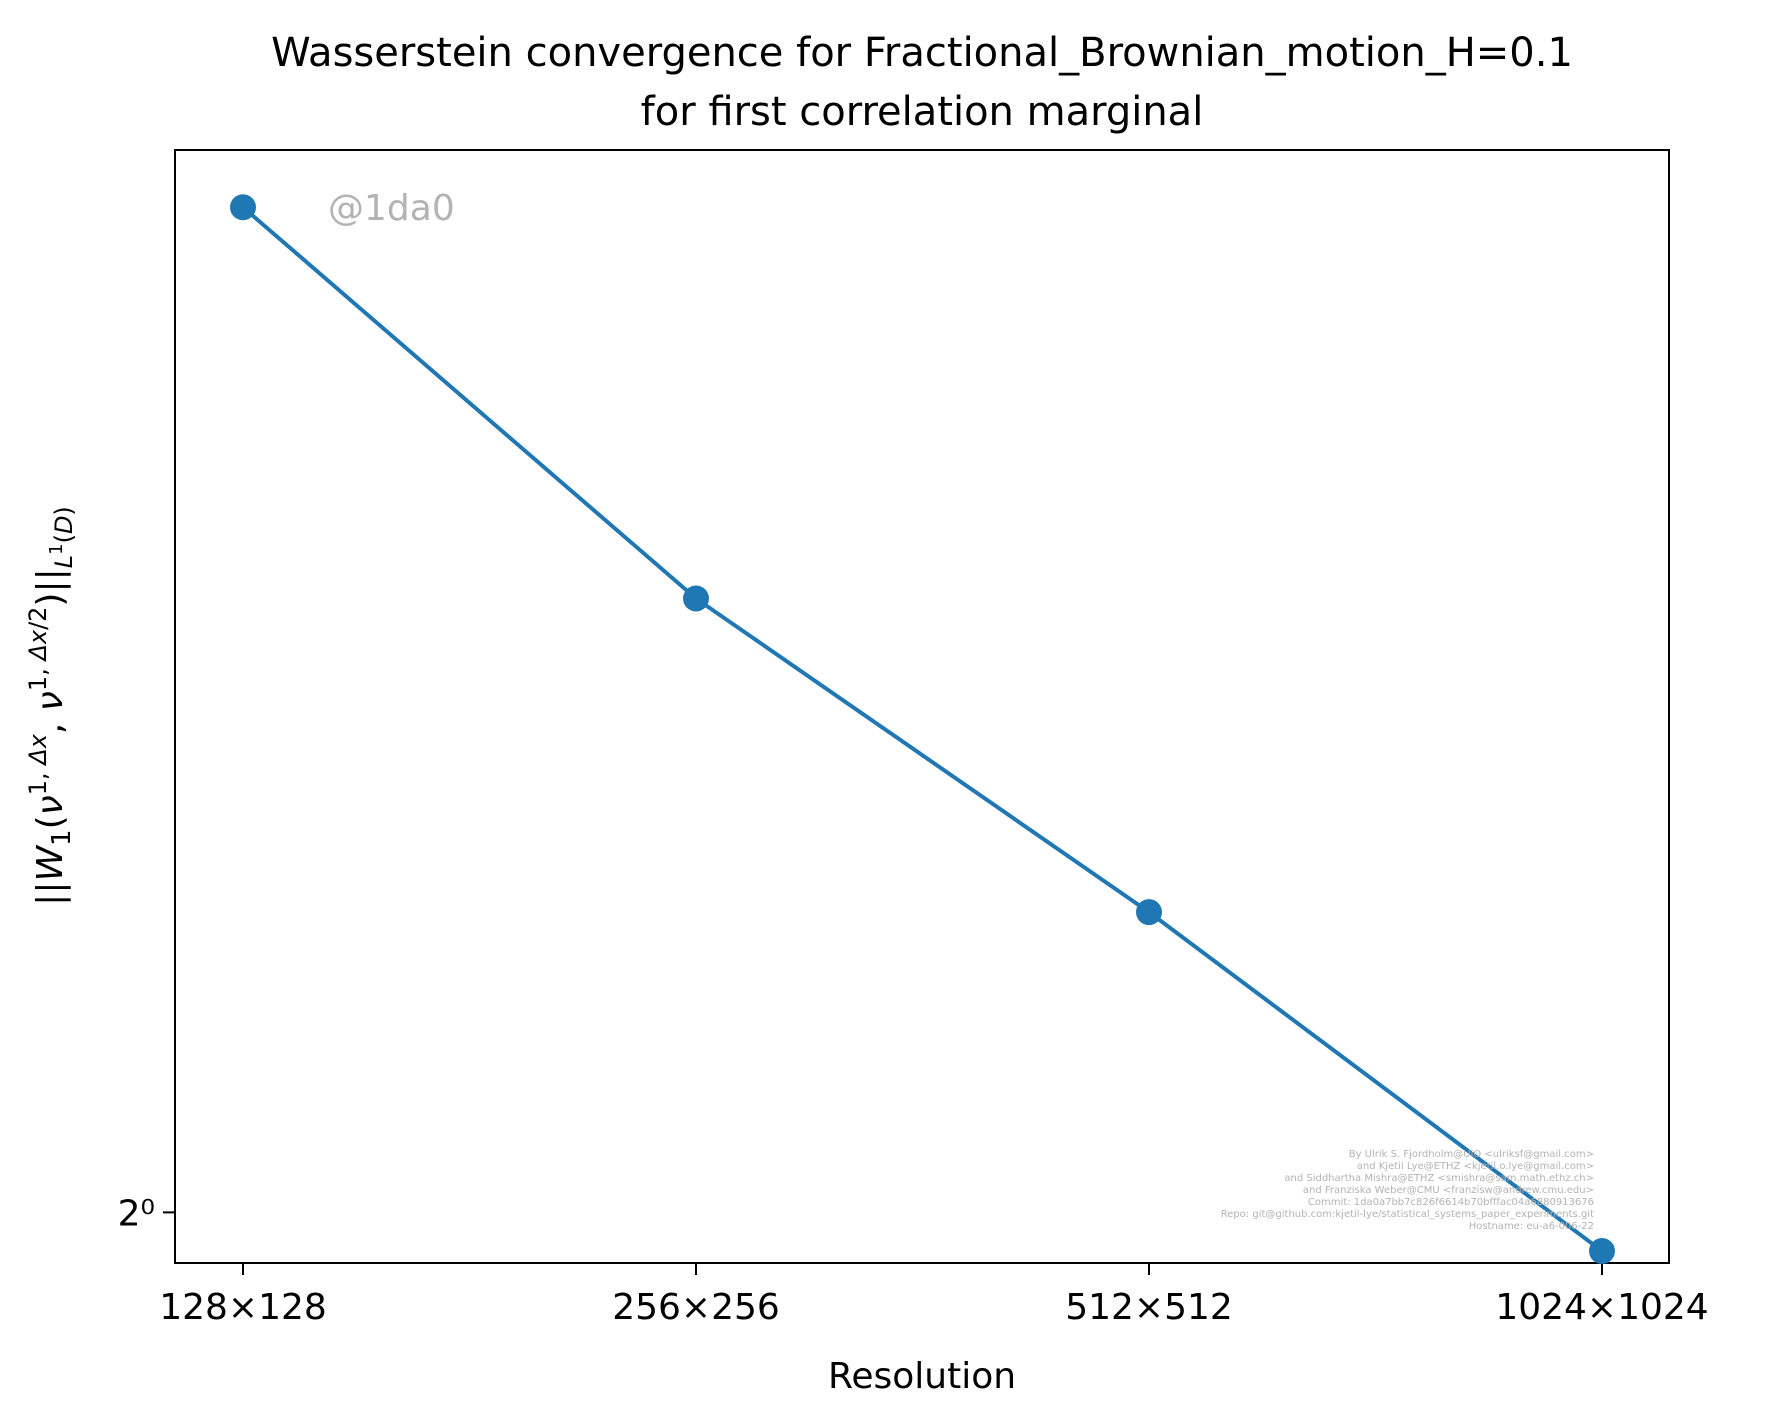 This screenshot has width=1766, height=1419. I want to click on chart-title-line-2: for first correlation marginal, so click(922, 112).